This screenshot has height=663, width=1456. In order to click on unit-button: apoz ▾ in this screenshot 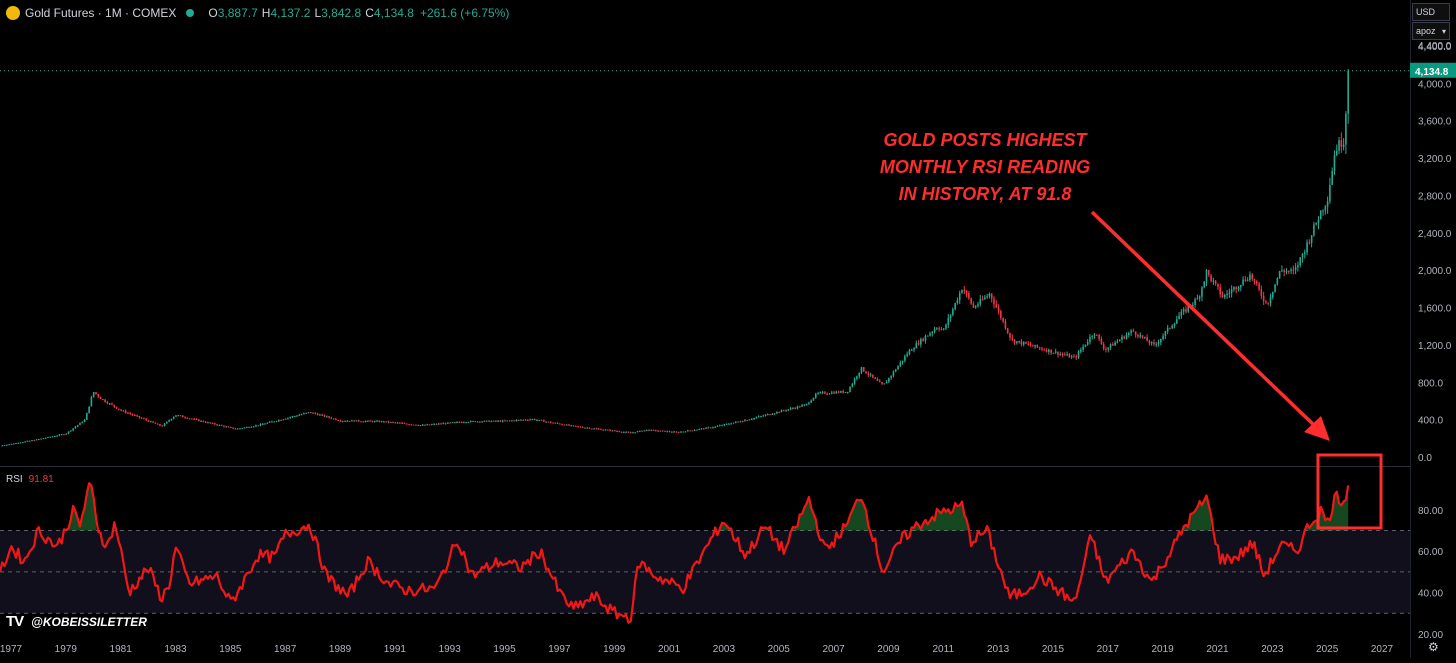, I will do `click(1431, 31)`.